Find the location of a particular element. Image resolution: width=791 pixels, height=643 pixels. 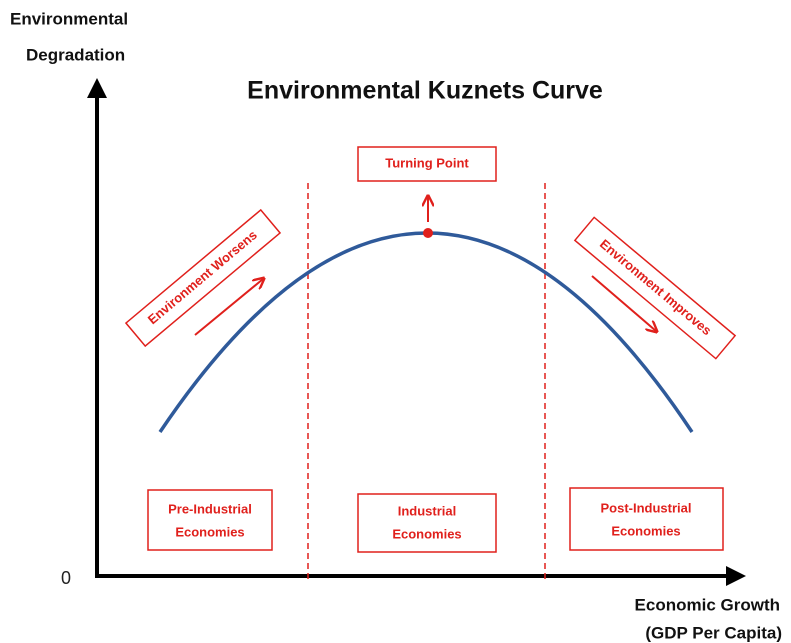

x-axis-label: Economic Growth is located at coordinates (707, 604).